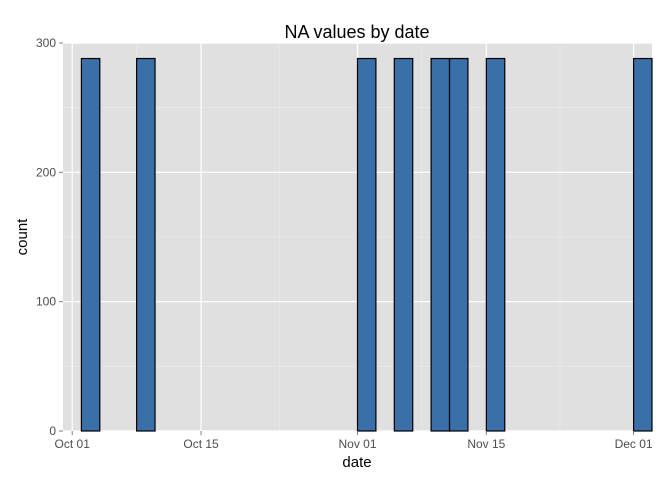 This screenshot has height=480, width=672. Describe the element at coordinates (634, 444) in the screenshot. I see `x-tick-label: Dec 01` at that location.